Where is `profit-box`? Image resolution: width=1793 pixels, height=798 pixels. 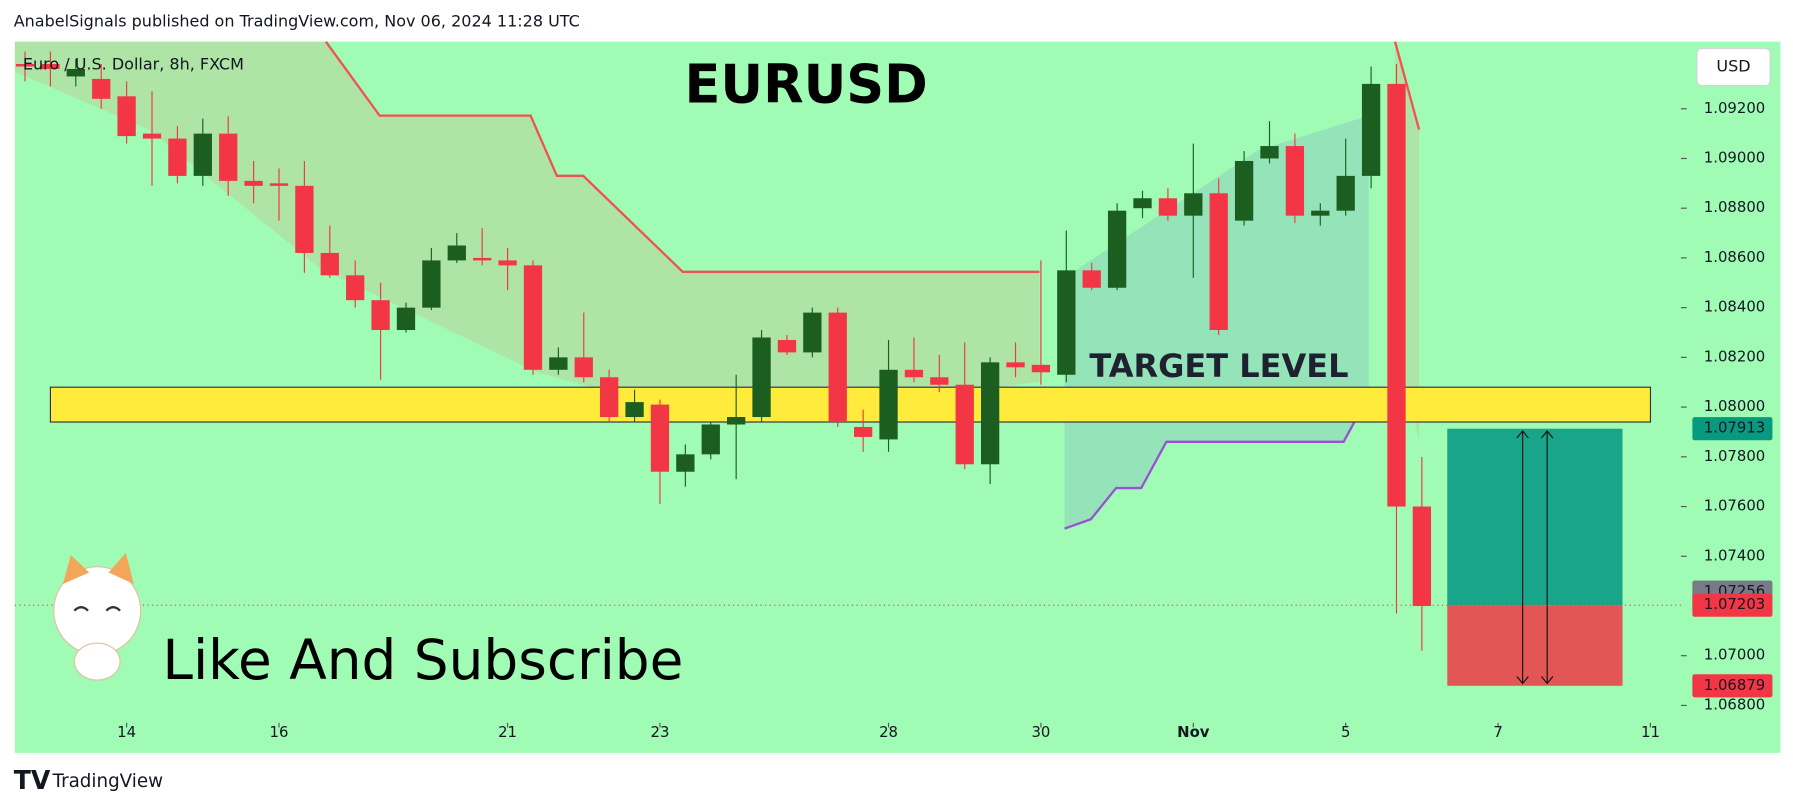 profit-box is located at coordinates (1535, 517).